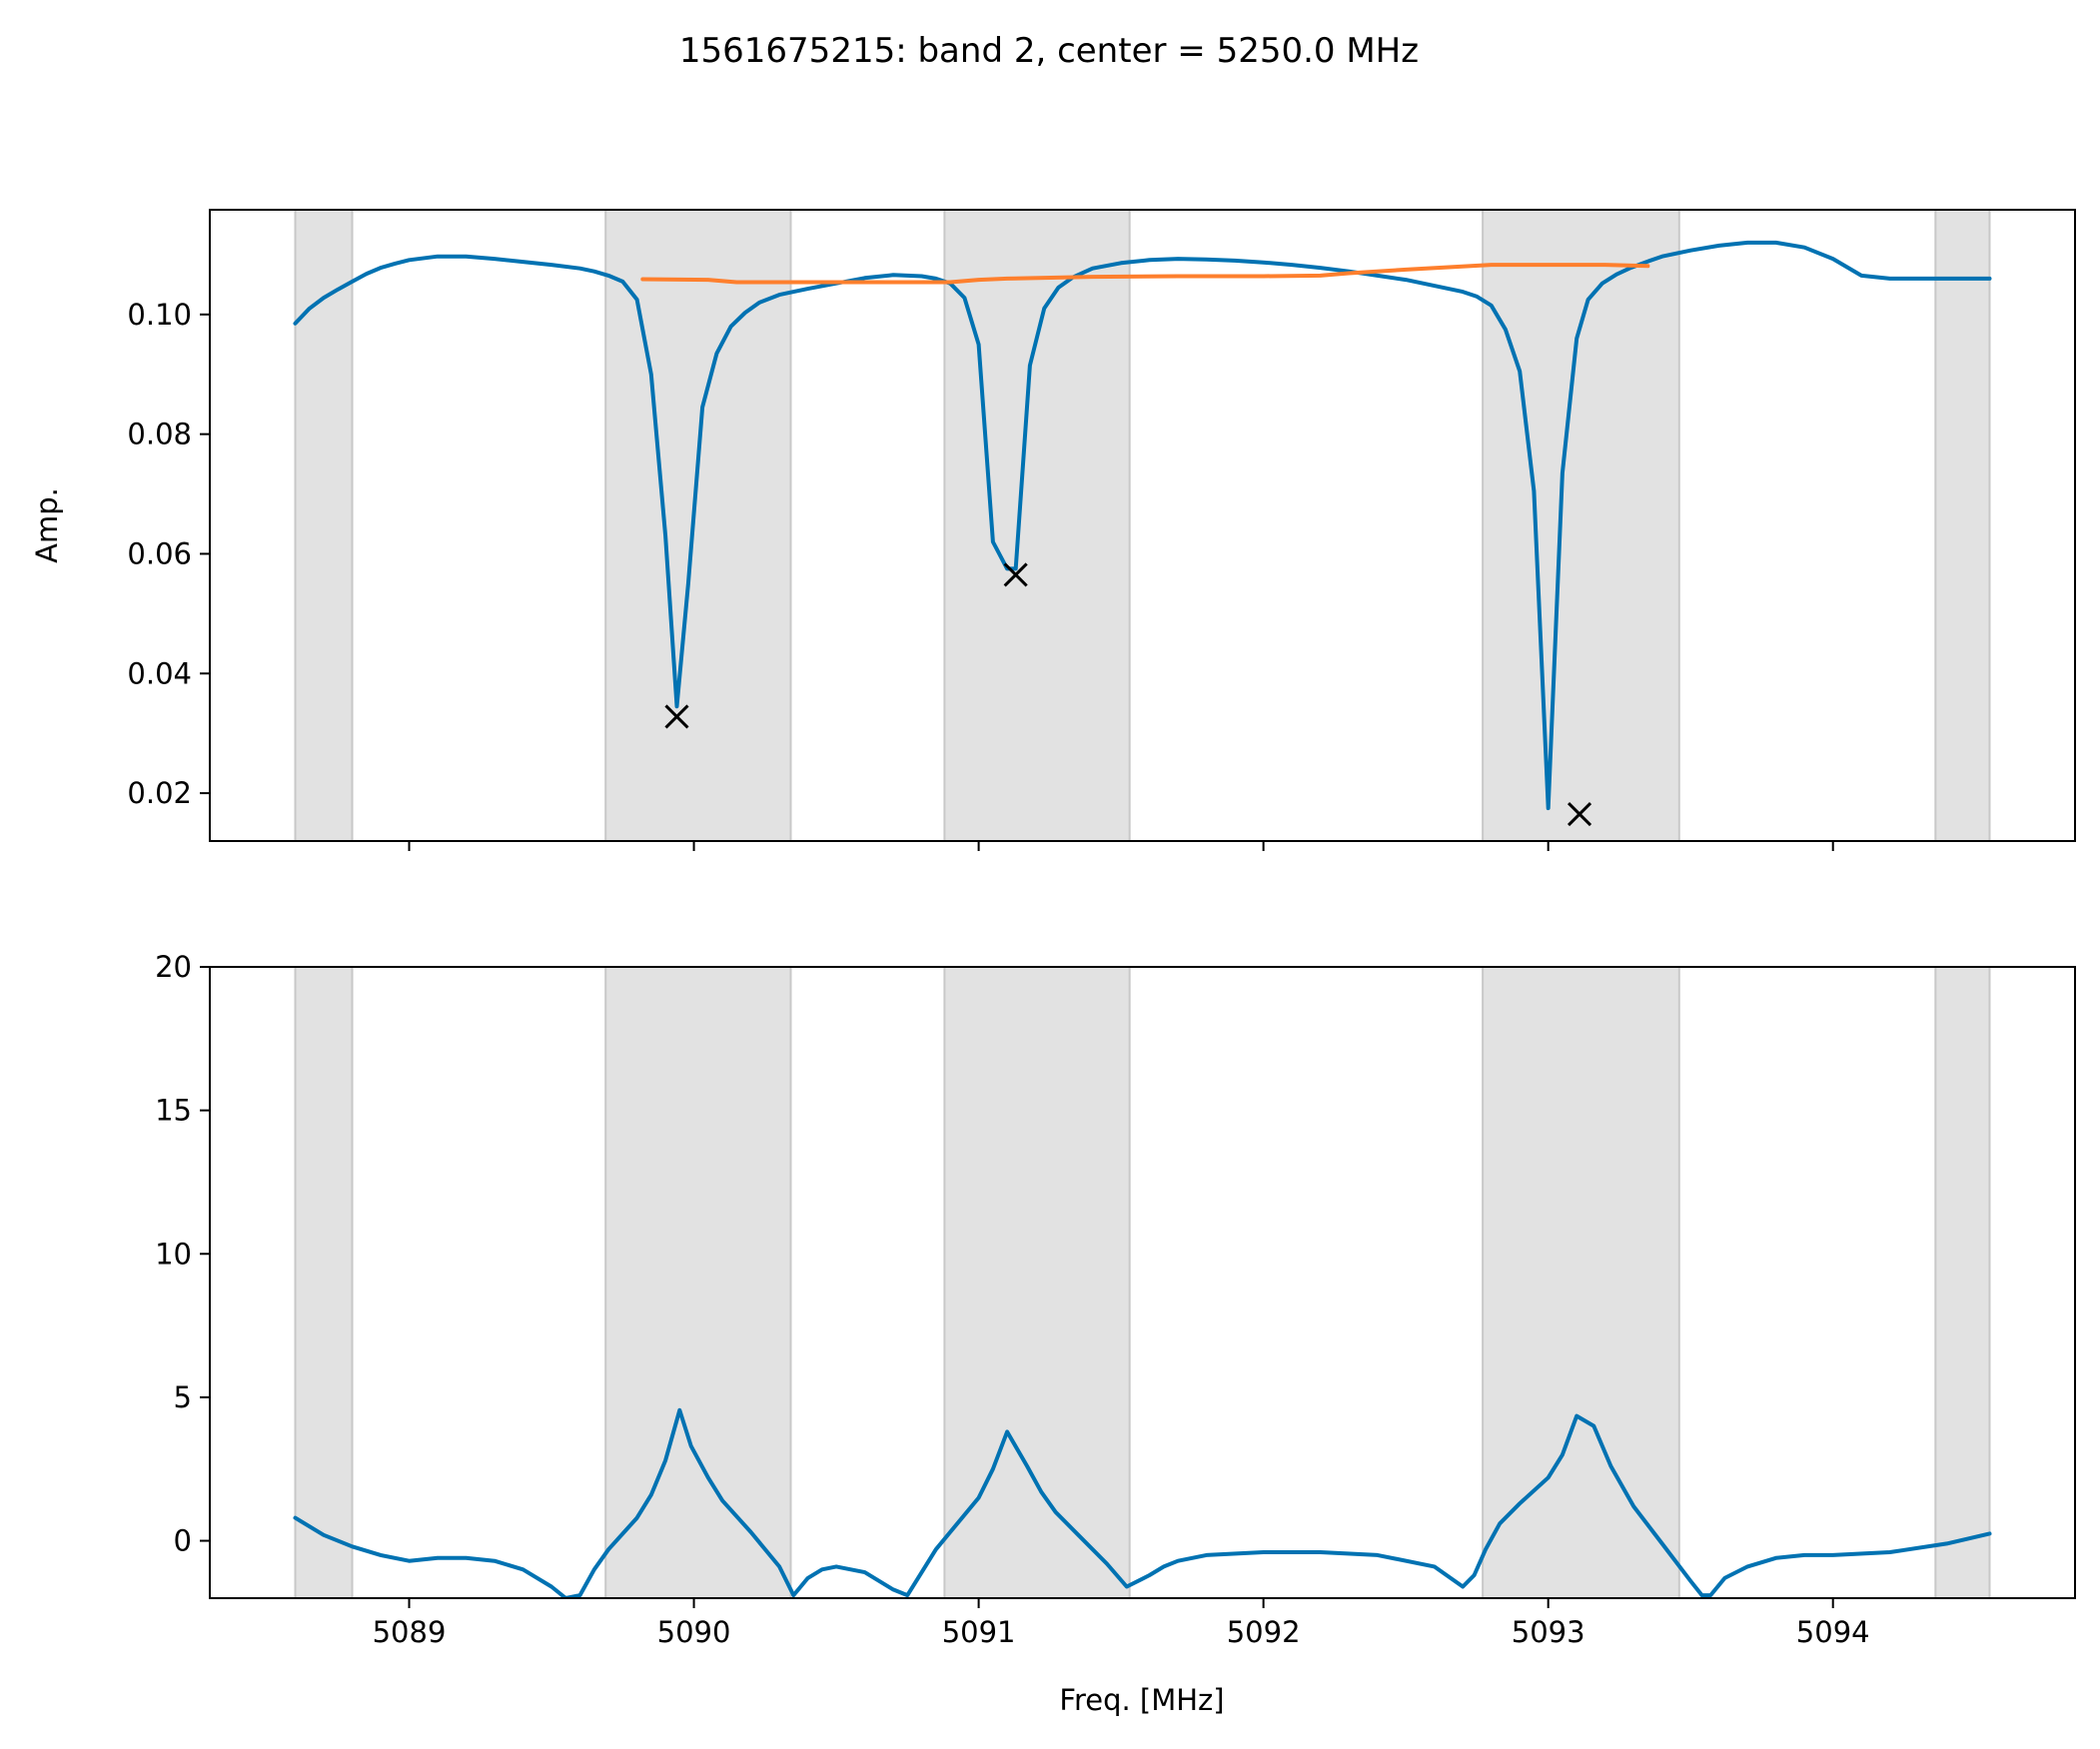  I want to click on amplitude-ylabel: Amp., so click(47, 525).